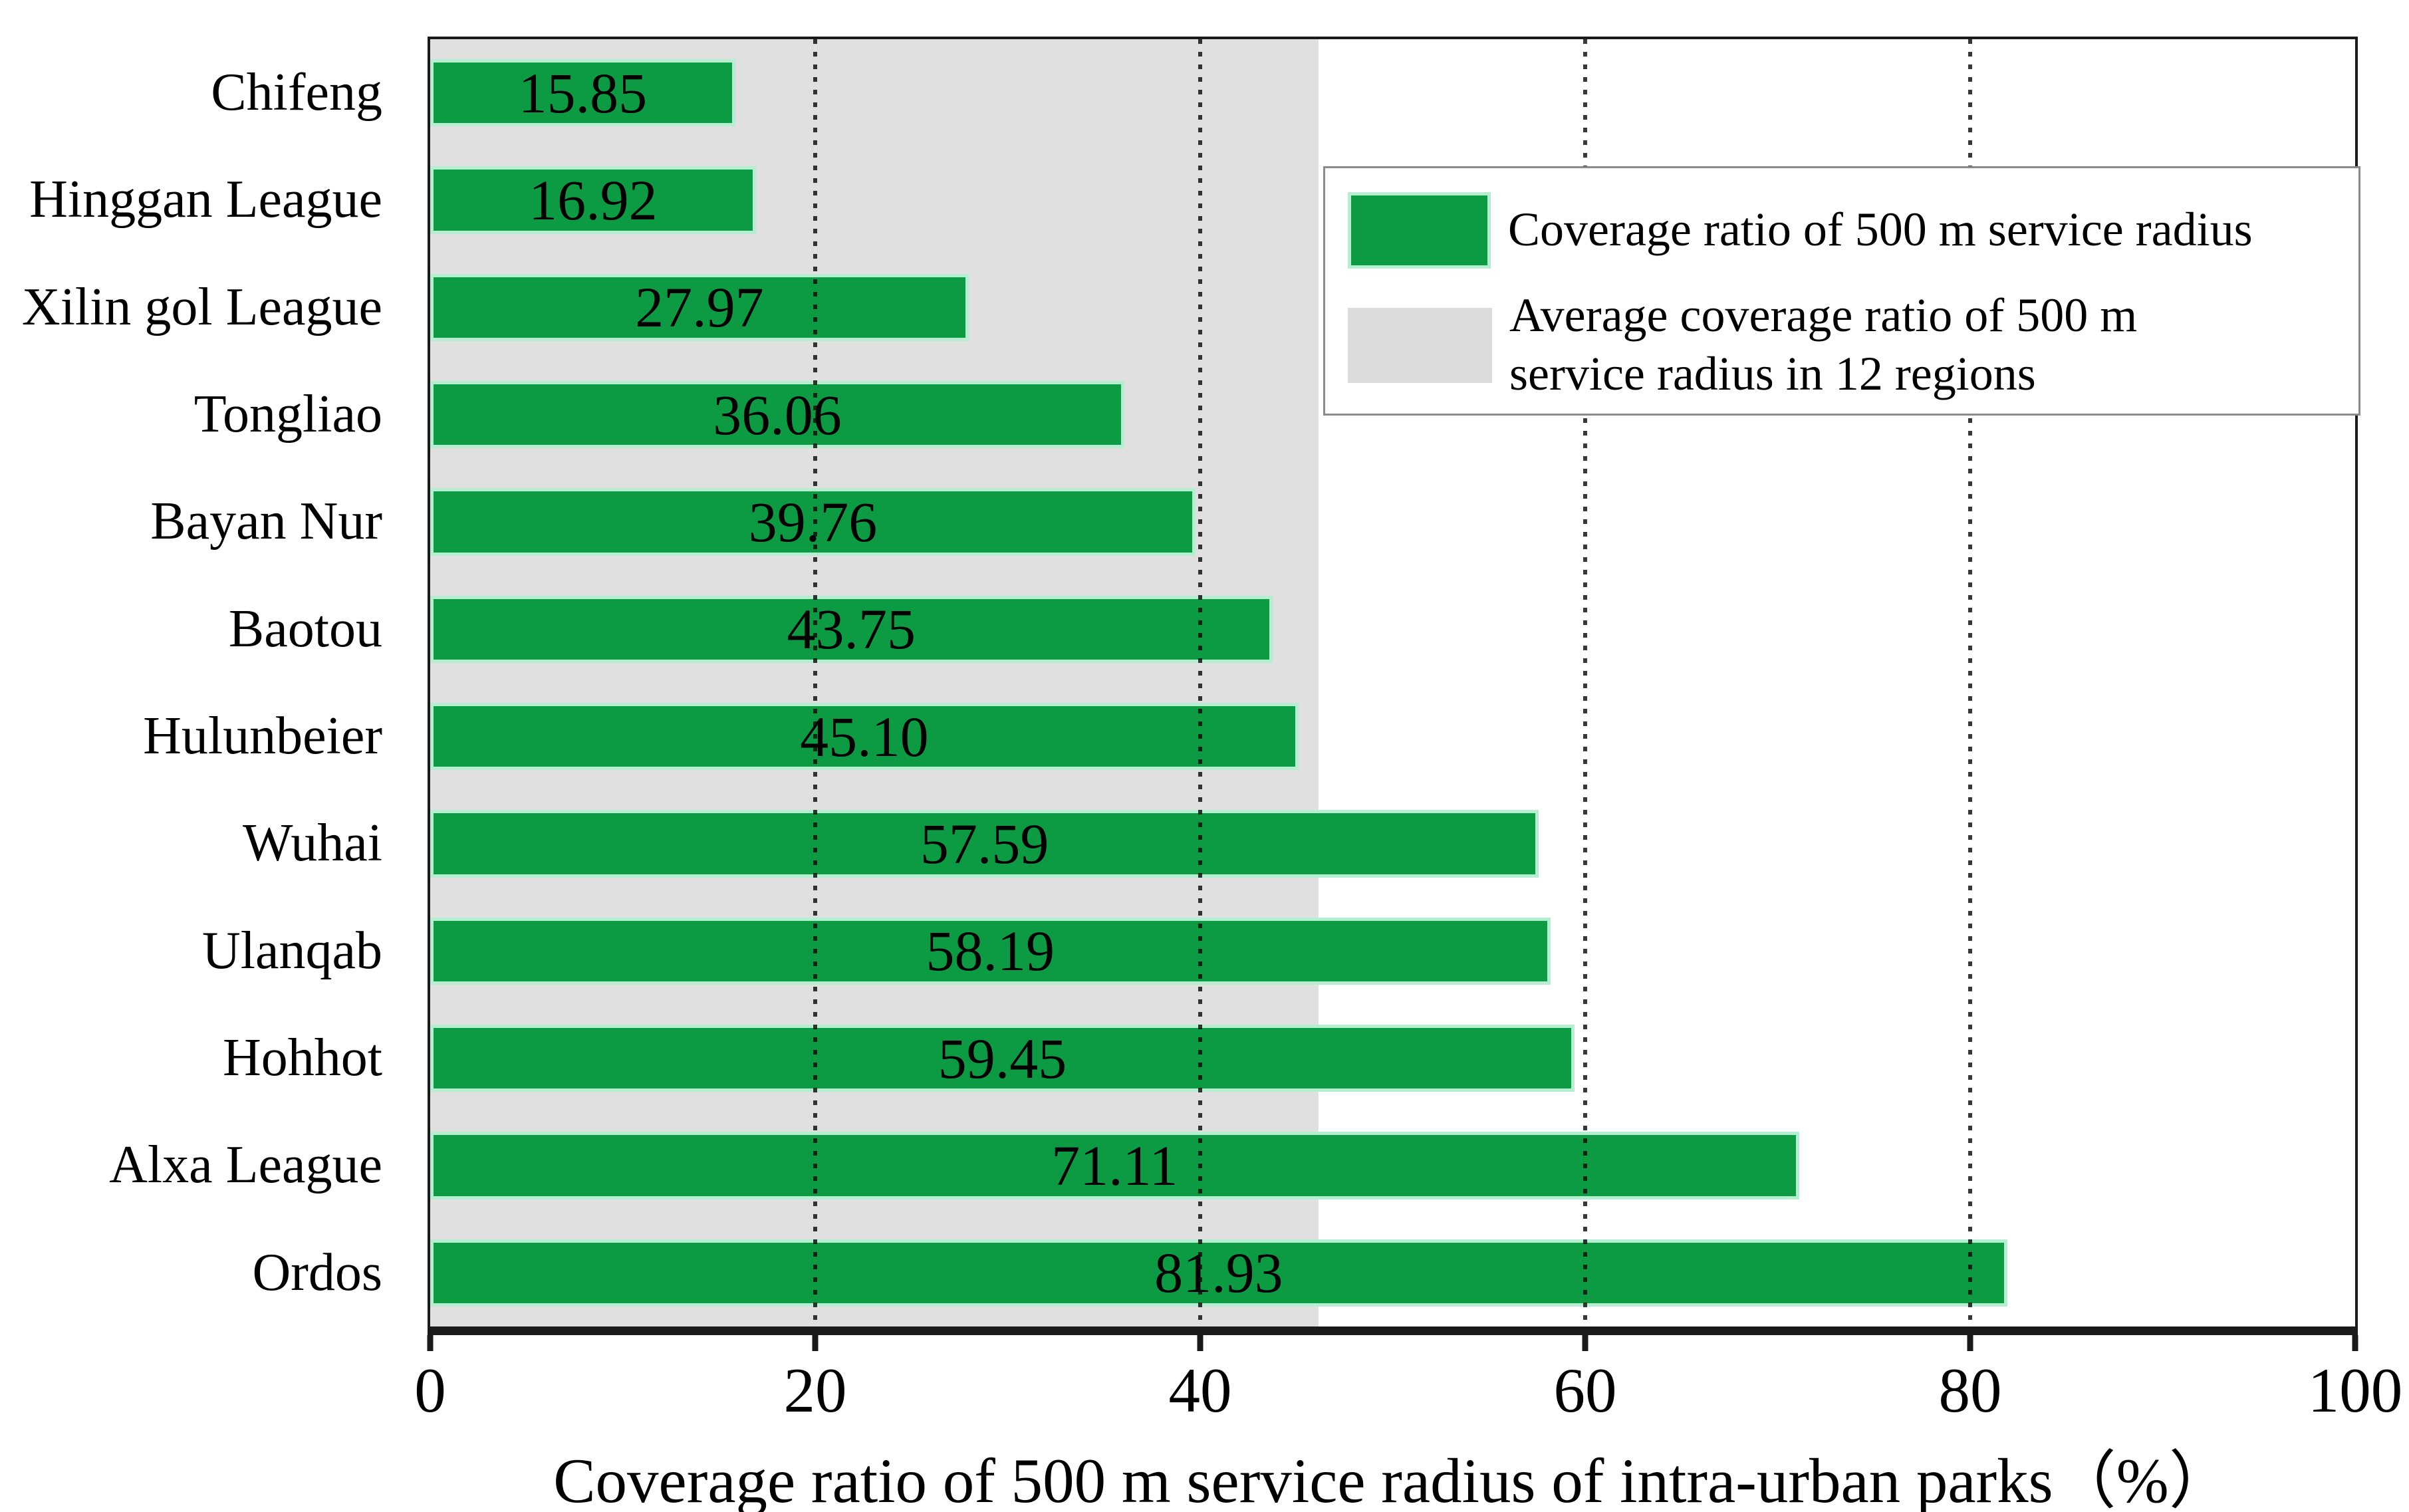 The image size is (2409, 1512). What do you see at coordinates (1408, 1391) in the screenshot?
I see `x-axis-tick-labels: 0 20 40 60 80 100` at bounding box center [1408, 1391].